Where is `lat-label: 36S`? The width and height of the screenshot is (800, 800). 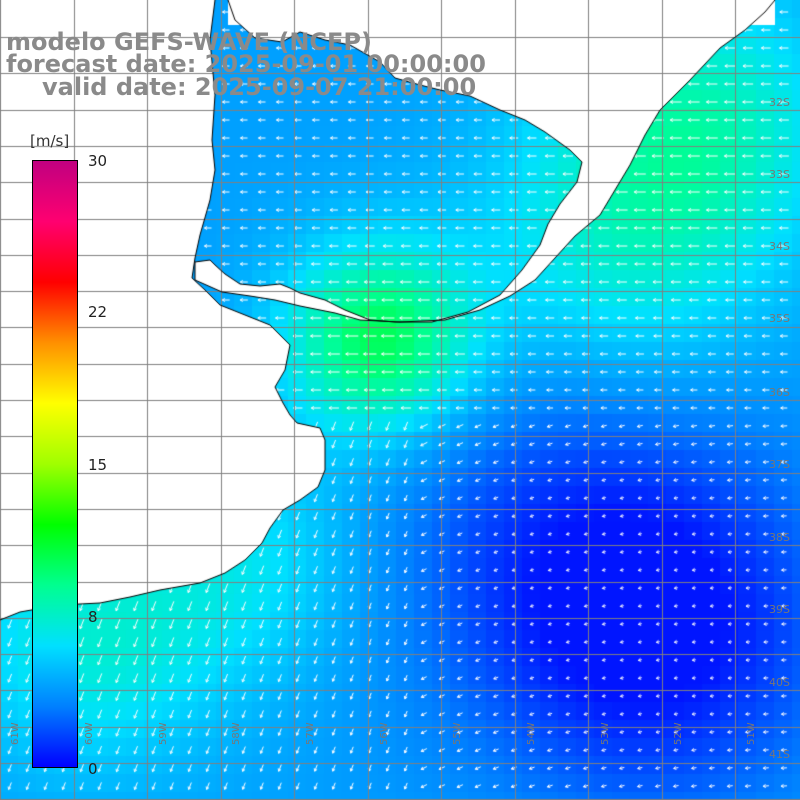
lat-label: 36S is located at coordinates (779, 392).